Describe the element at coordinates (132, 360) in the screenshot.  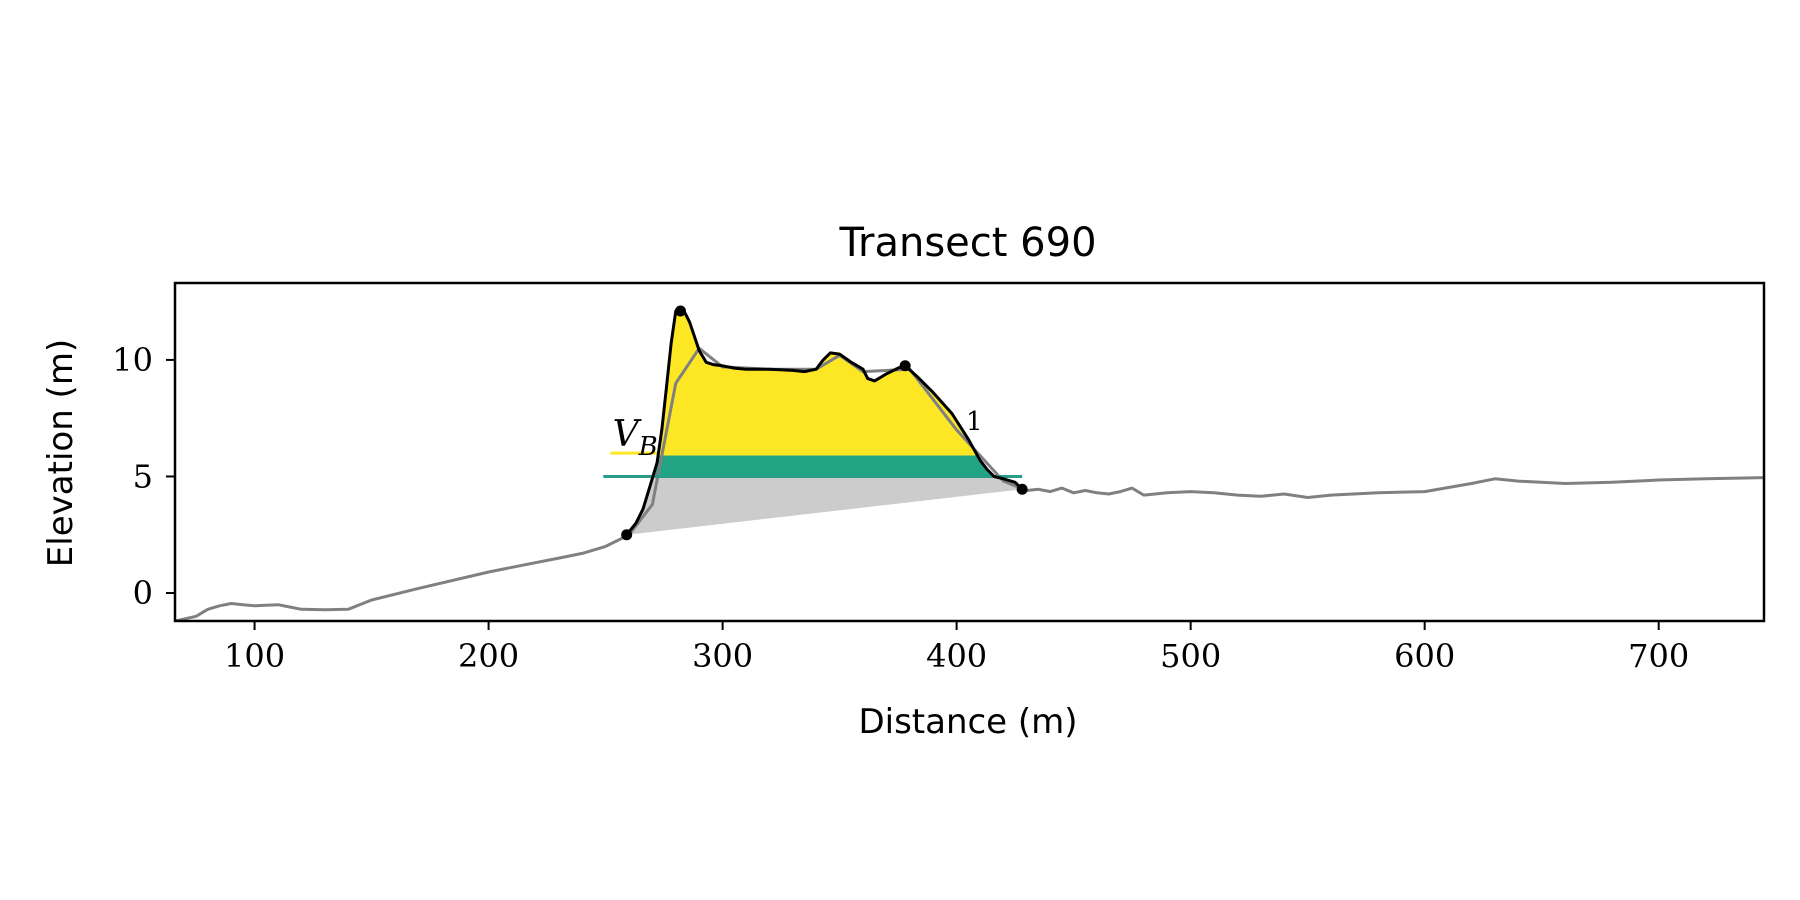
I see `y-tick-label-10: 10` at that location.